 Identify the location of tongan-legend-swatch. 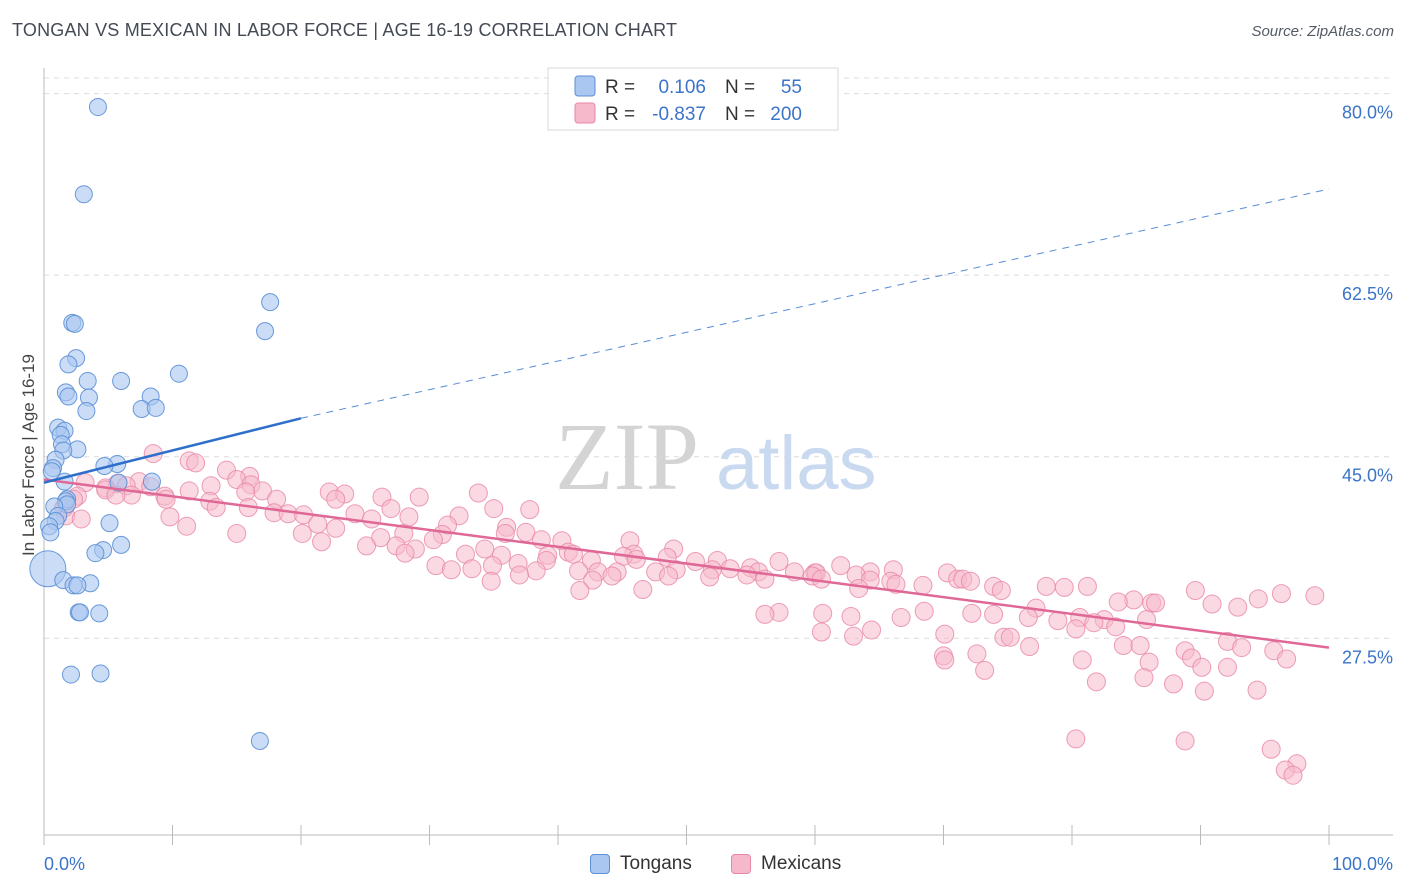
(585, 86).